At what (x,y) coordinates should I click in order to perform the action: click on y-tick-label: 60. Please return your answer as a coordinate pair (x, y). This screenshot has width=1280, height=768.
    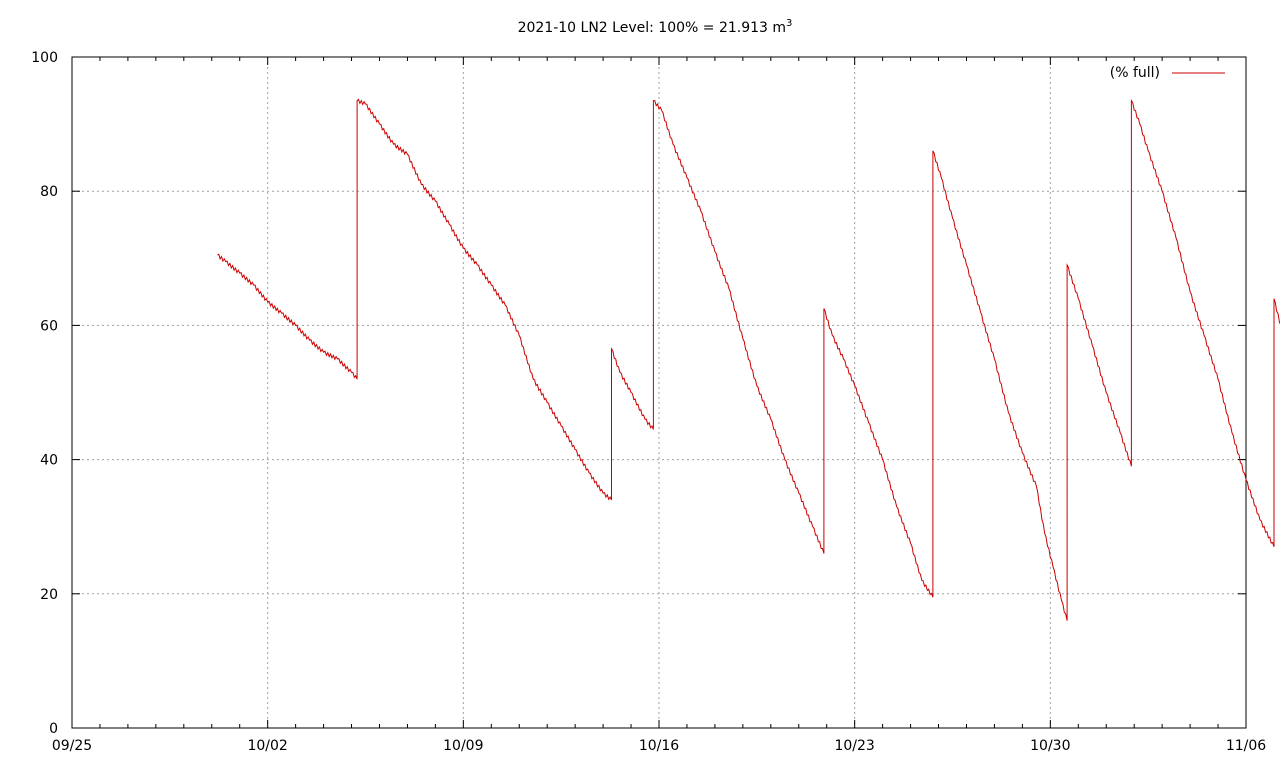
    Looking at the image, I should click on (49, 326).